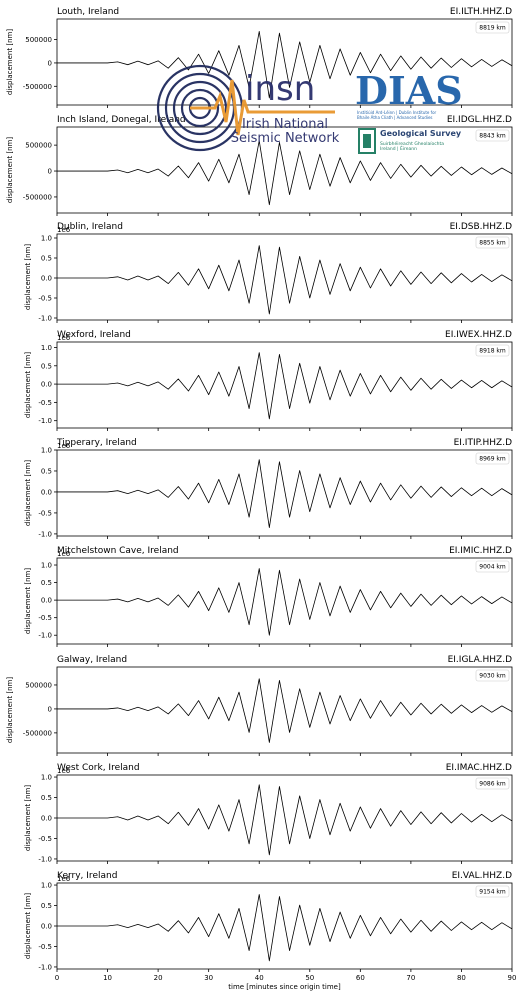 The height and width of the screenshot is (999, 525). I want to click on distance-label: 9154 km, so click(492, 892).